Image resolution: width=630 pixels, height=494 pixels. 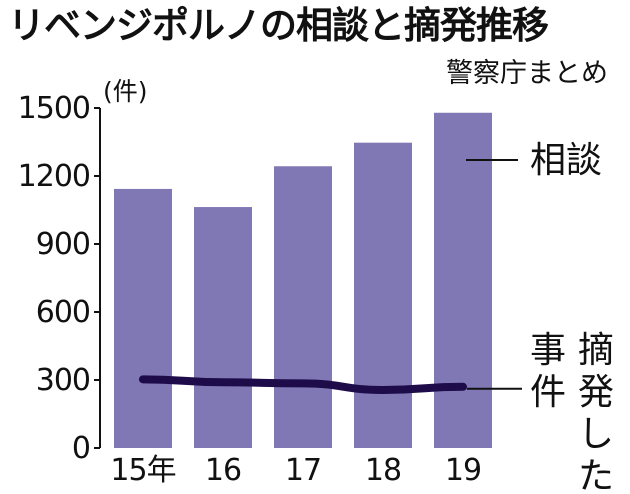 What do you see at coordinates (596, 350) in the screenshot?
I see `legend-line-char: 摘` at bounding box center [596, 350].